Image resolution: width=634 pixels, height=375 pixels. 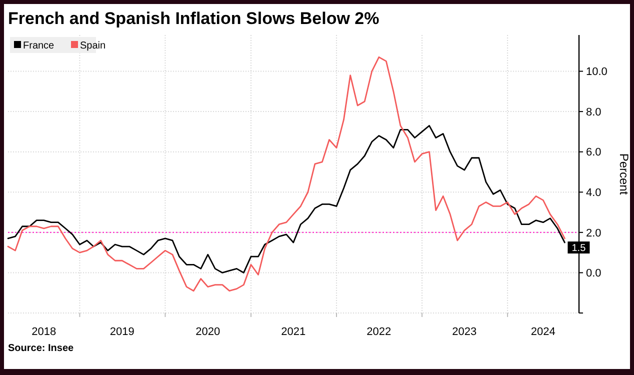 What do you see at coordinates (379, 332) in the screenshot?
I see `x-tick-label: 2022` at bounding box center [379, 332].